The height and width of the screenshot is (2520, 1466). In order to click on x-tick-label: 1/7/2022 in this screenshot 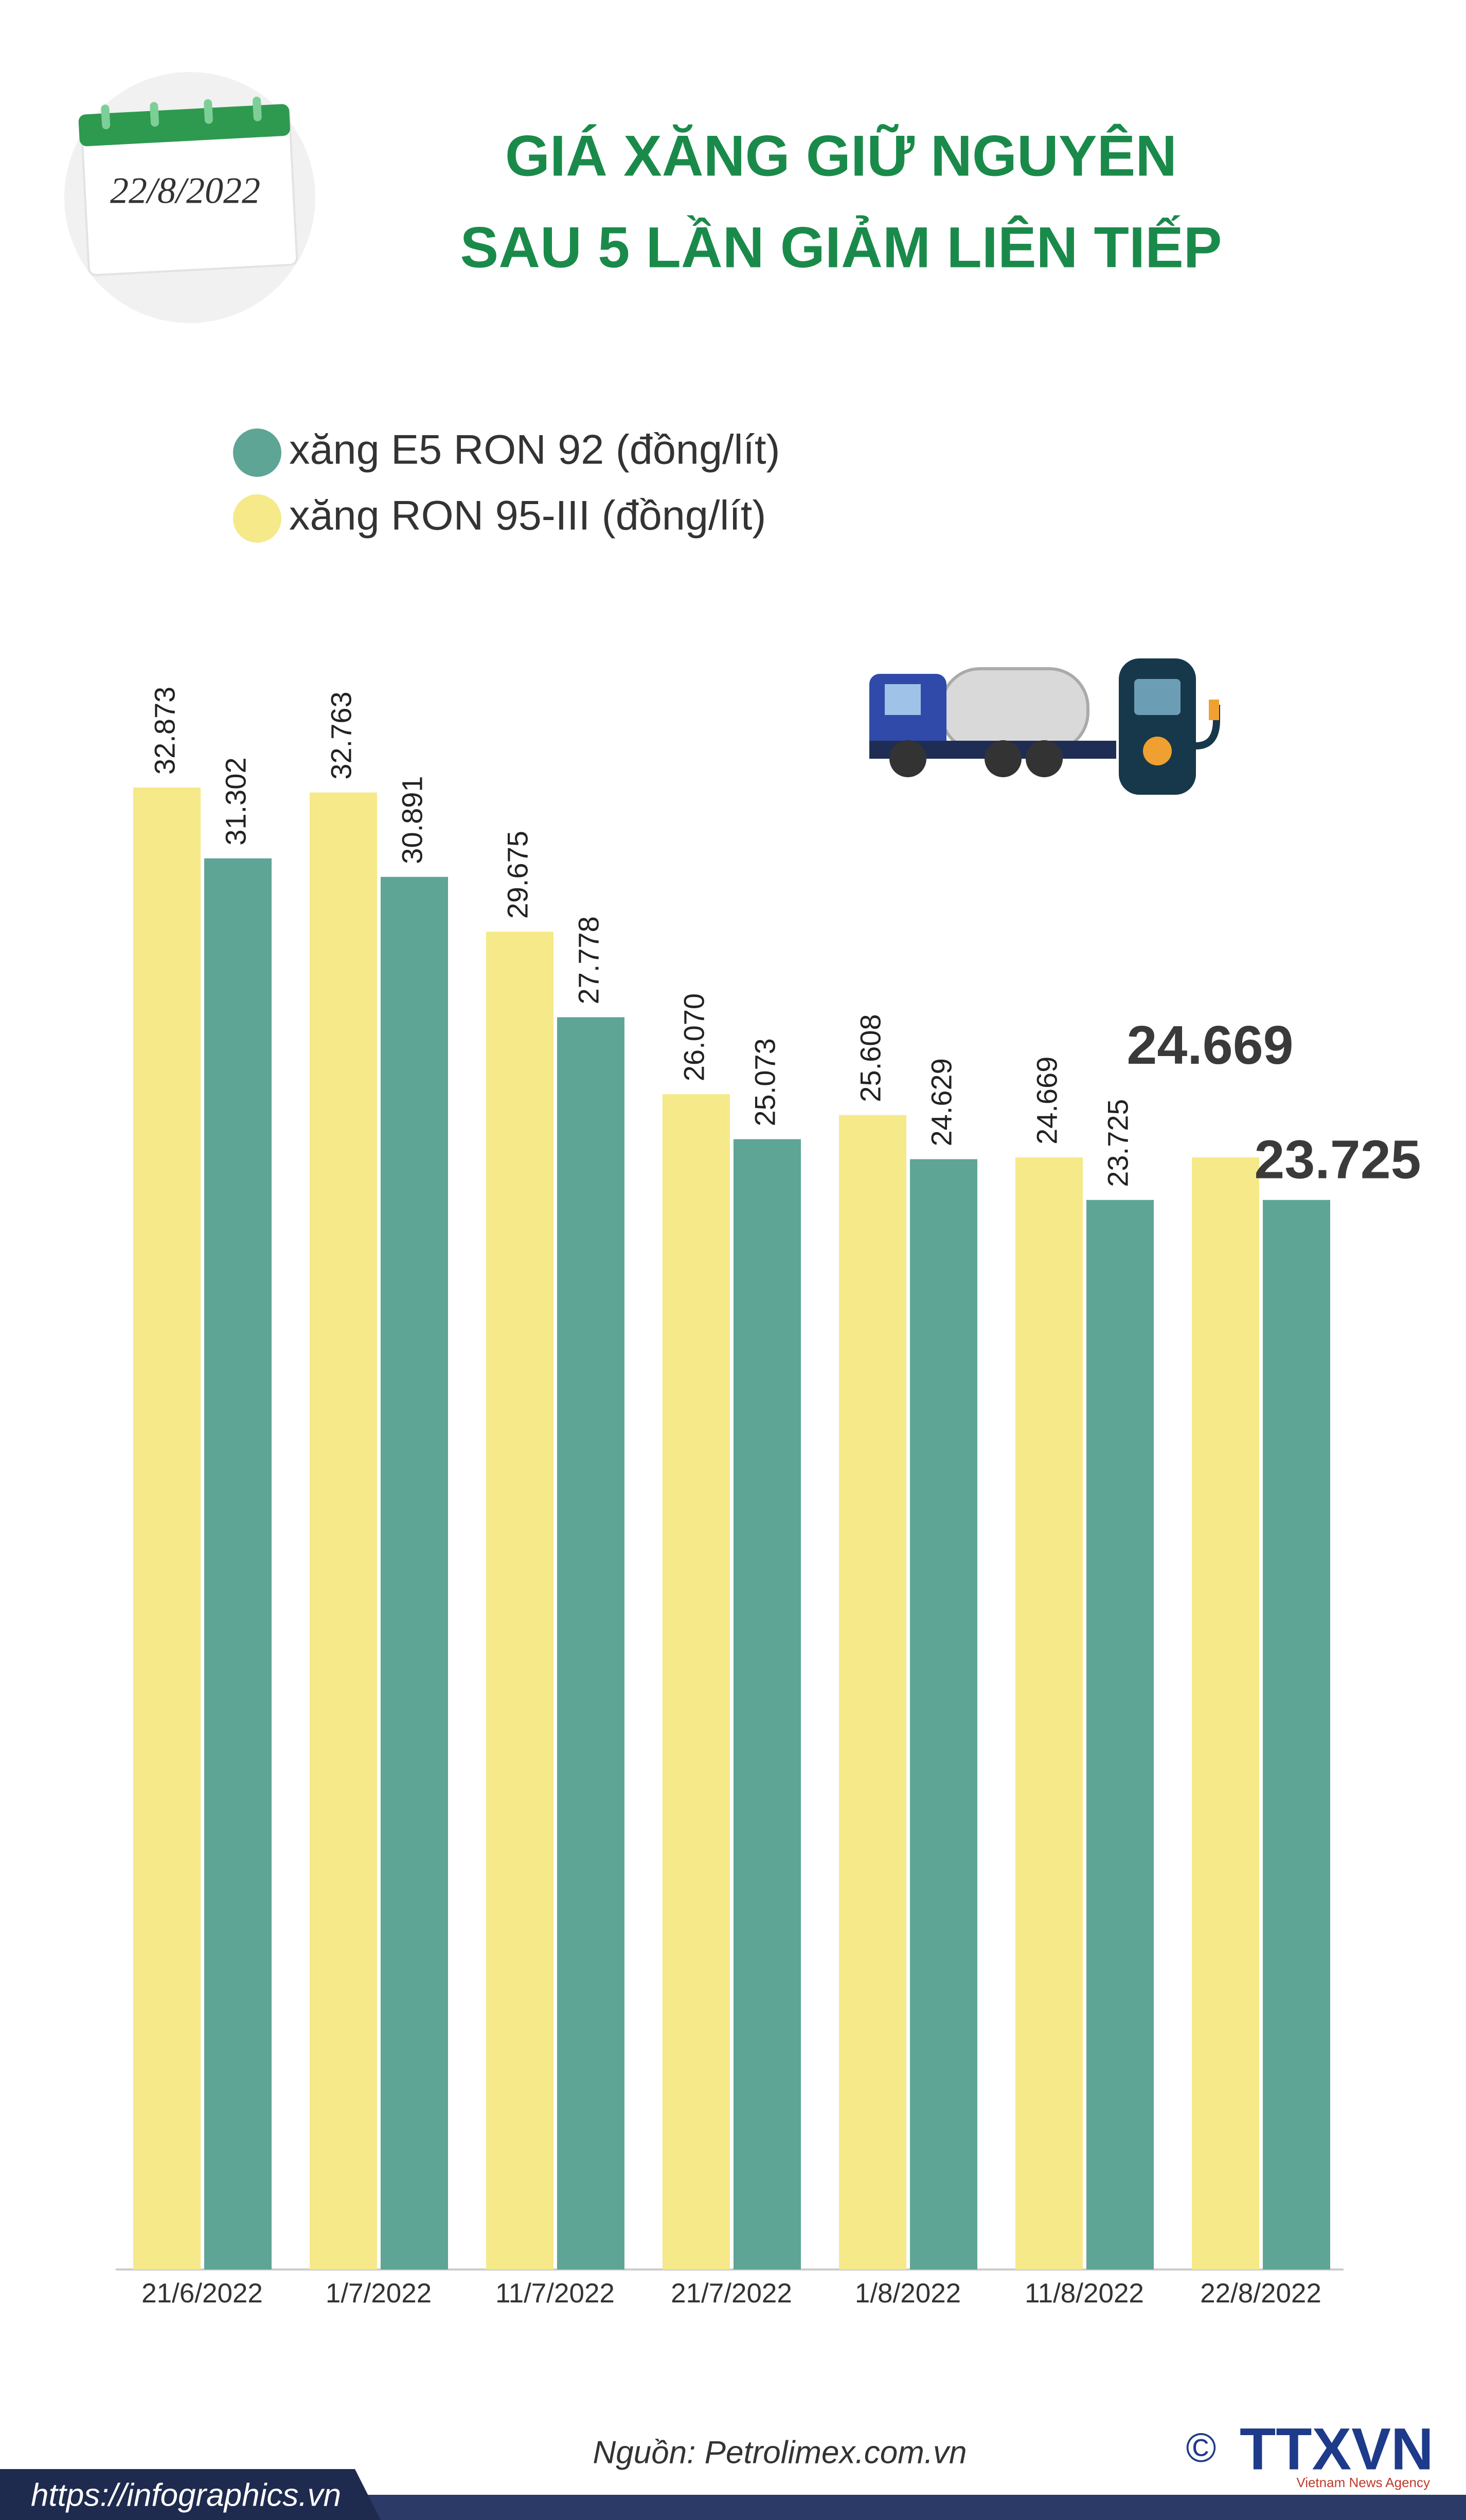, I will do `click(379, 2294)`.